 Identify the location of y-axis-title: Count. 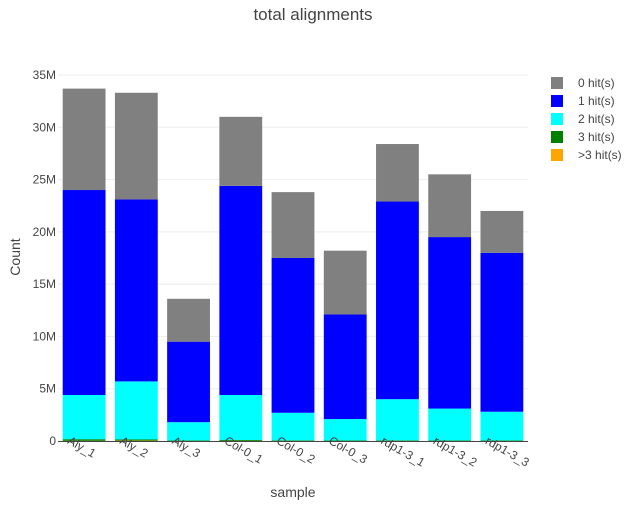
(15, 256).